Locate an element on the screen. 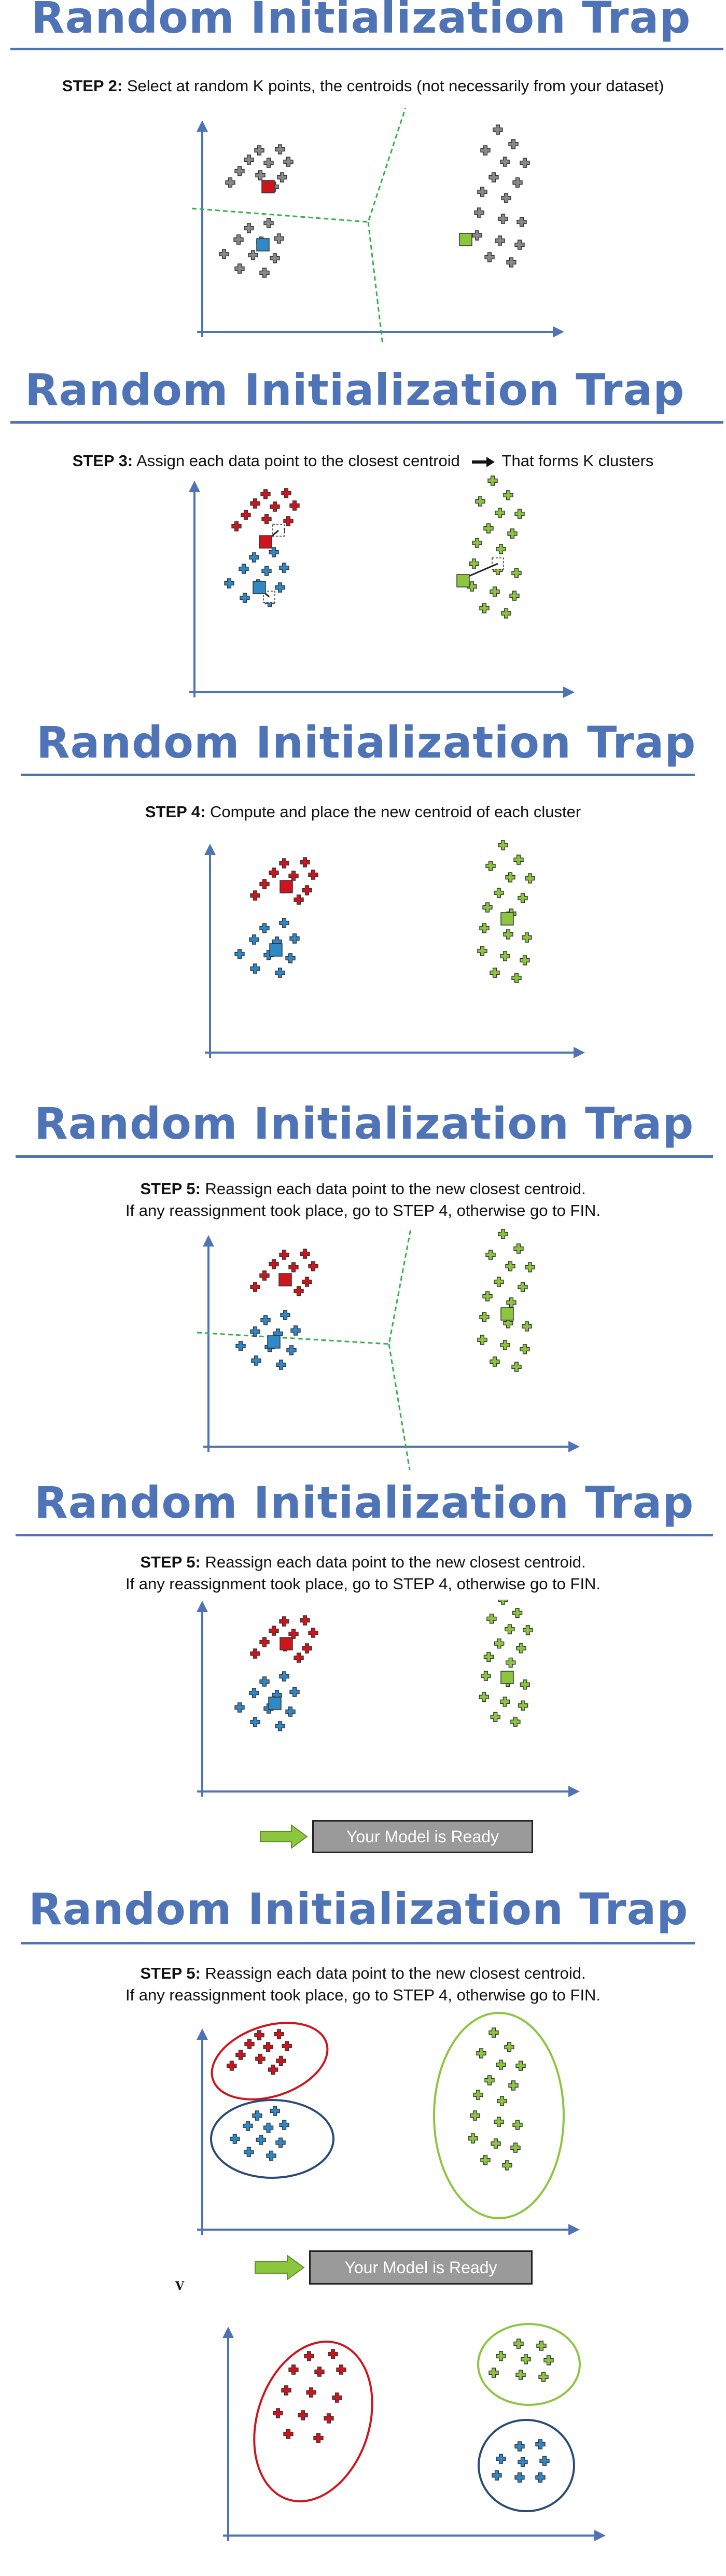 The image size is (726, 2576). step-tail: That forms K clusters is located at coordinates (577, 461).